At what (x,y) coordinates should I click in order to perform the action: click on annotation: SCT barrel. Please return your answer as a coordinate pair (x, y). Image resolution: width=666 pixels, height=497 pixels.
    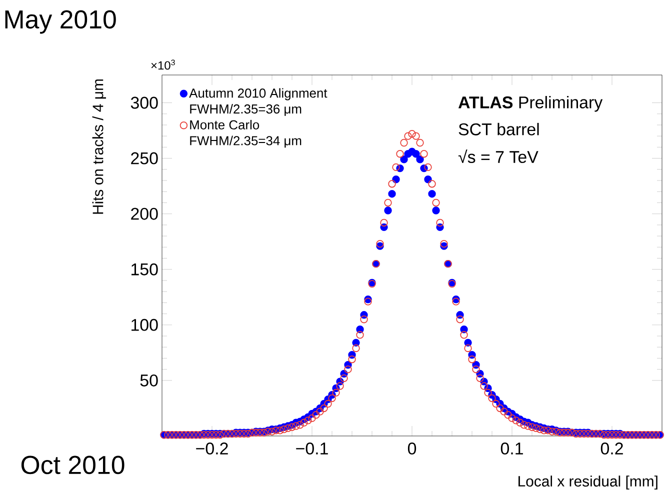
    Looking at the image, I should click on (498, 129).